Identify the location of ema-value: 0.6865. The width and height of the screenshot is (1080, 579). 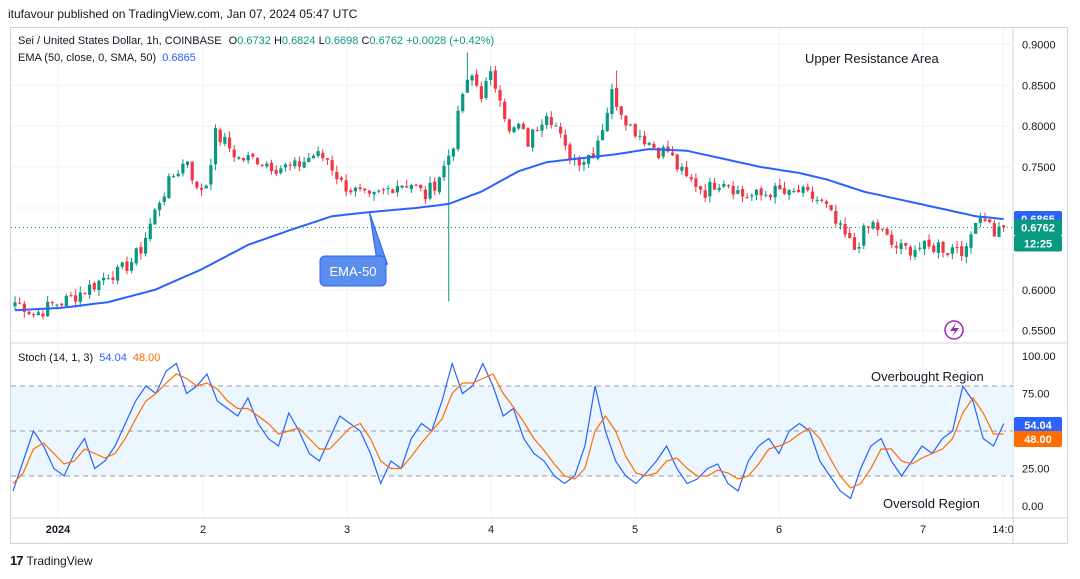
(179, 58).